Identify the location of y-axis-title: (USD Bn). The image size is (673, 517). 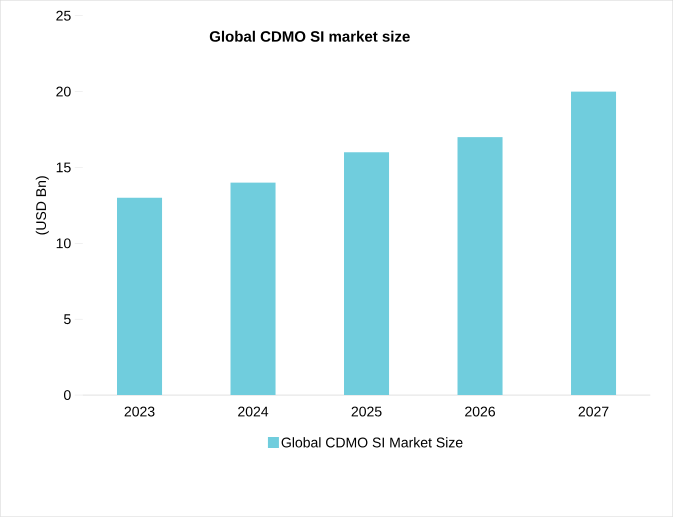
(42, 205).